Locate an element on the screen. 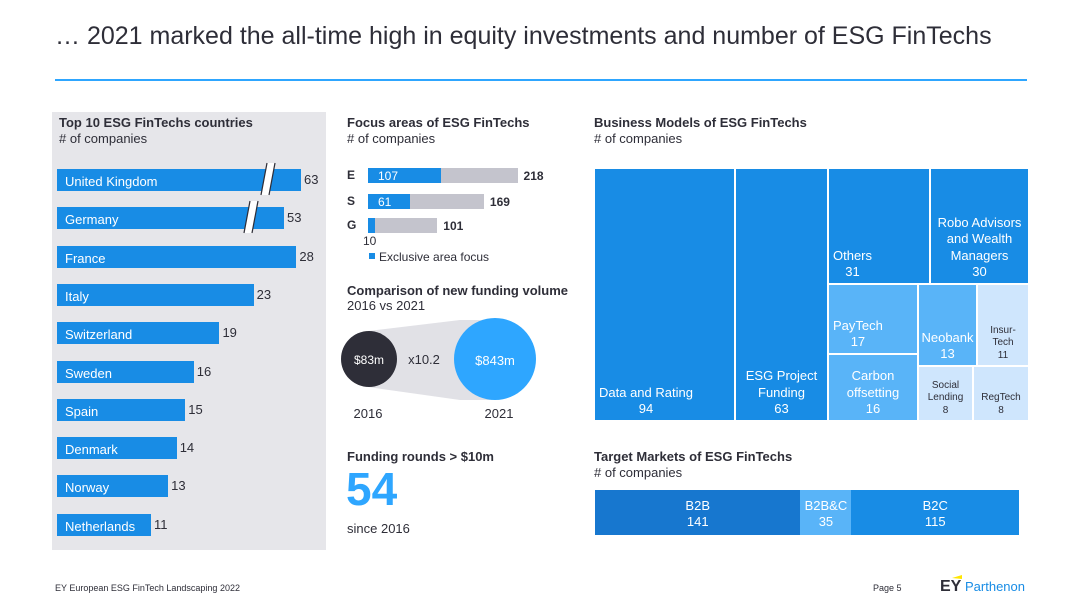 Image resolution: width=1080 pixels, height=608 pixels. treemap-cell-text: OthersOthers31 is located at coordinates (852, 264).